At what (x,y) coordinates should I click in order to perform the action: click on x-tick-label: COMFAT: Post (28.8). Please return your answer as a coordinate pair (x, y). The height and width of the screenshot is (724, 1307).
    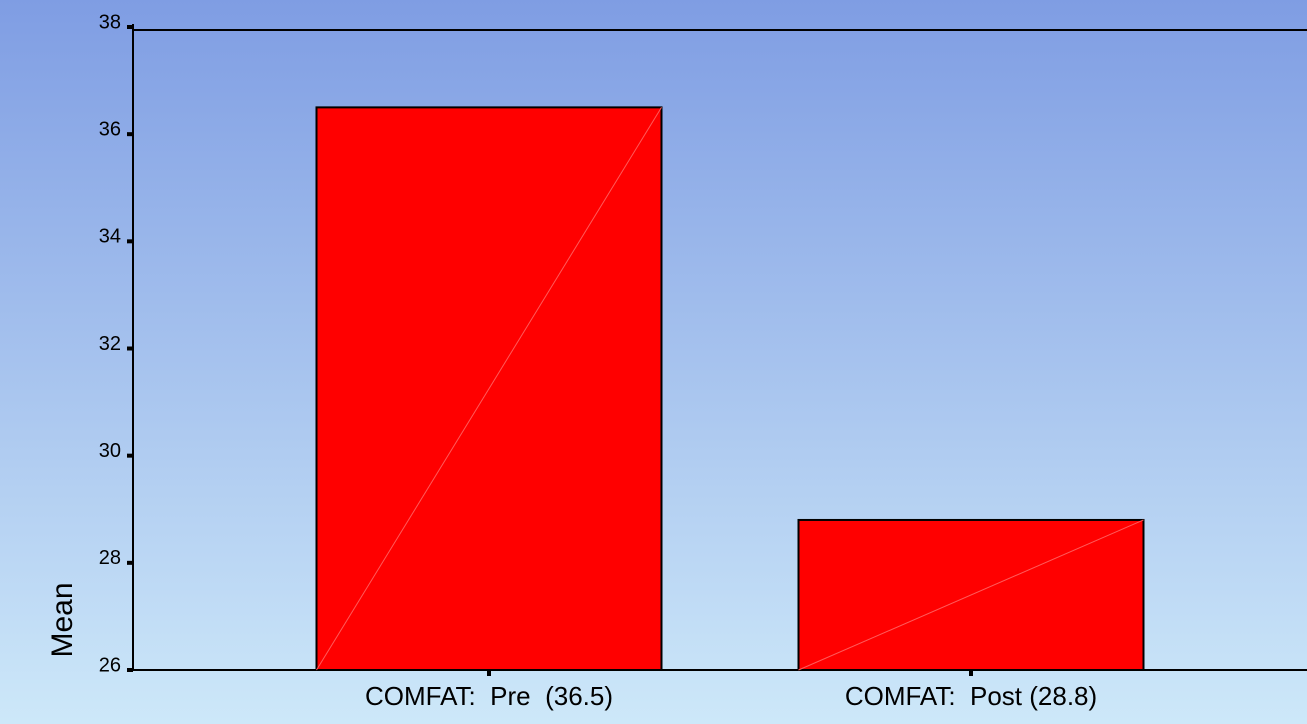
    Looking at the image, I should click on (971, 696).